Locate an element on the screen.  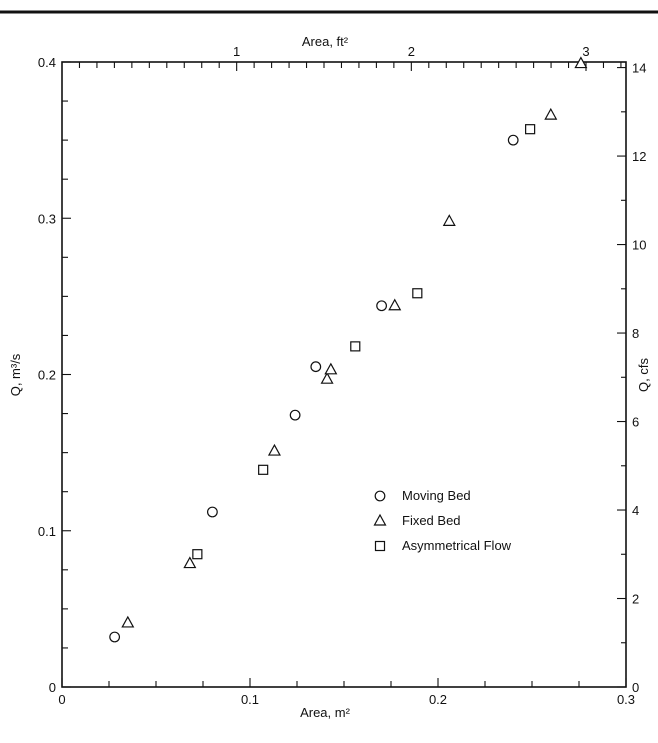
legend: Moving Bed Fixed Bed Asymmetrical Flow is located at coordinates (442, 520).